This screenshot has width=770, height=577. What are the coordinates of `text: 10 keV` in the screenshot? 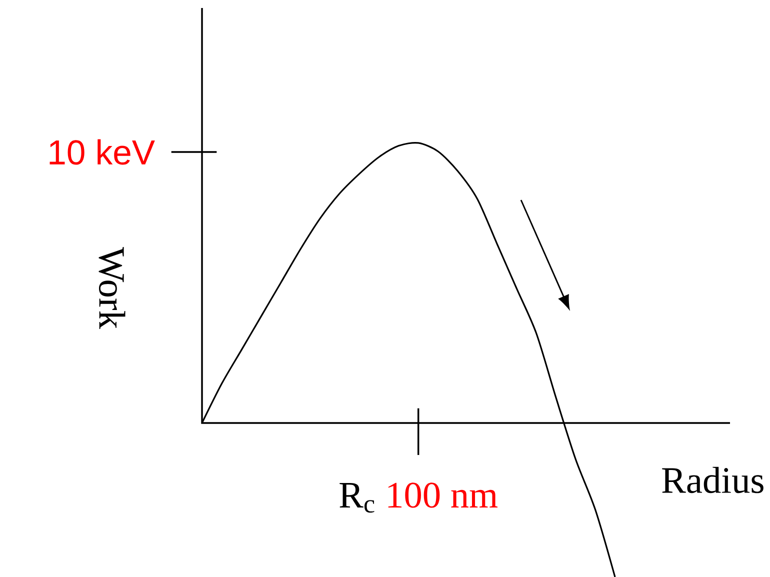 It's located at (102, 152).